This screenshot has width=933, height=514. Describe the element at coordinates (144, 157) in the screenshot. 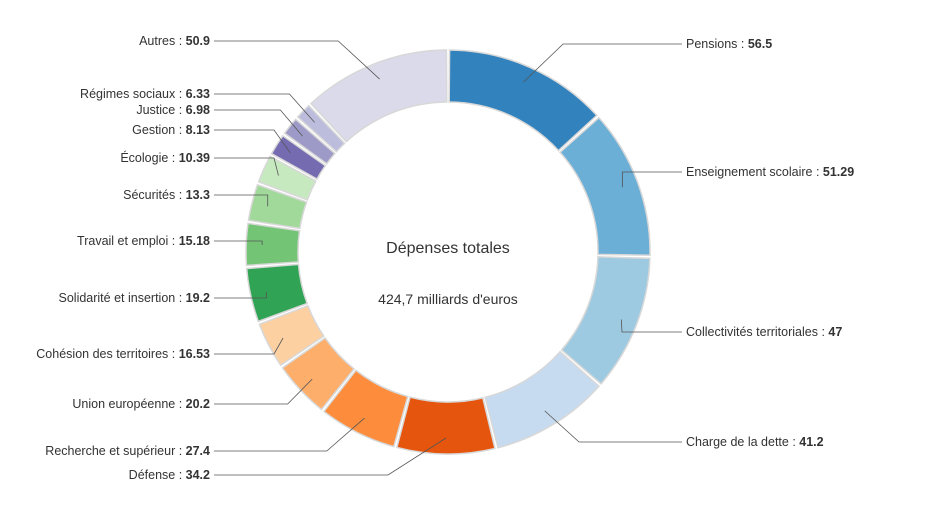

I see `label-name: Écologie` at that location.